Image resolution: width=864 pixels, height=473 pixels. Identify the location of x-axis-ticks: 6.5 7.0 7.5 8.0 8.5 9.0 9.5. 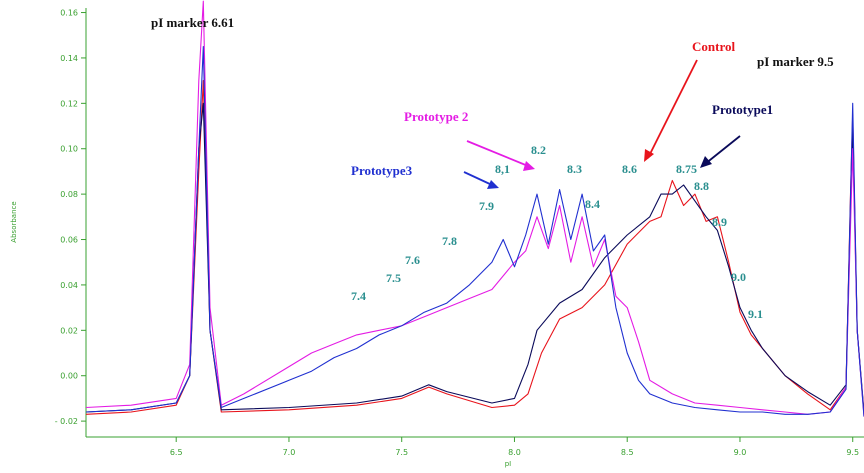
(514, 447).